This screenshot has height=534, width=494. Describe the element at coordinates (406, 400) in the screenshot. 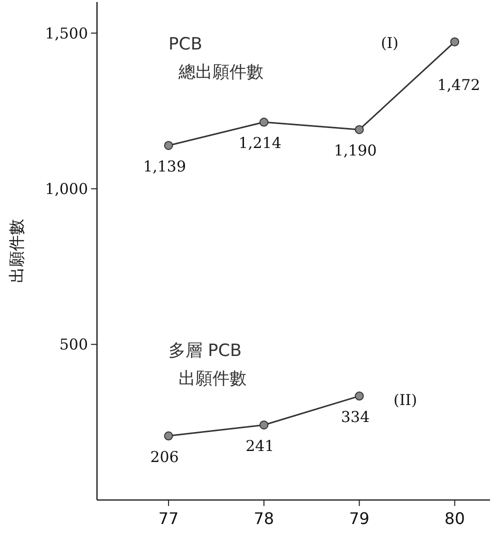

I see `annotation: (II)` at that location.